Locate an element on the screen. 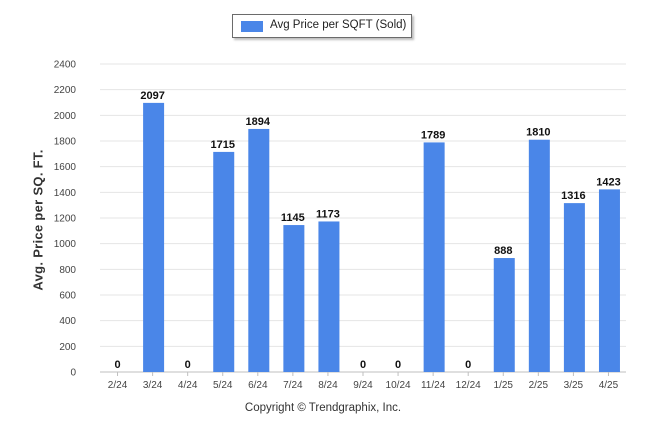 The height and width of the screenshot is (434, 646). data-label: 1173 is located at coordinates (328, 214).